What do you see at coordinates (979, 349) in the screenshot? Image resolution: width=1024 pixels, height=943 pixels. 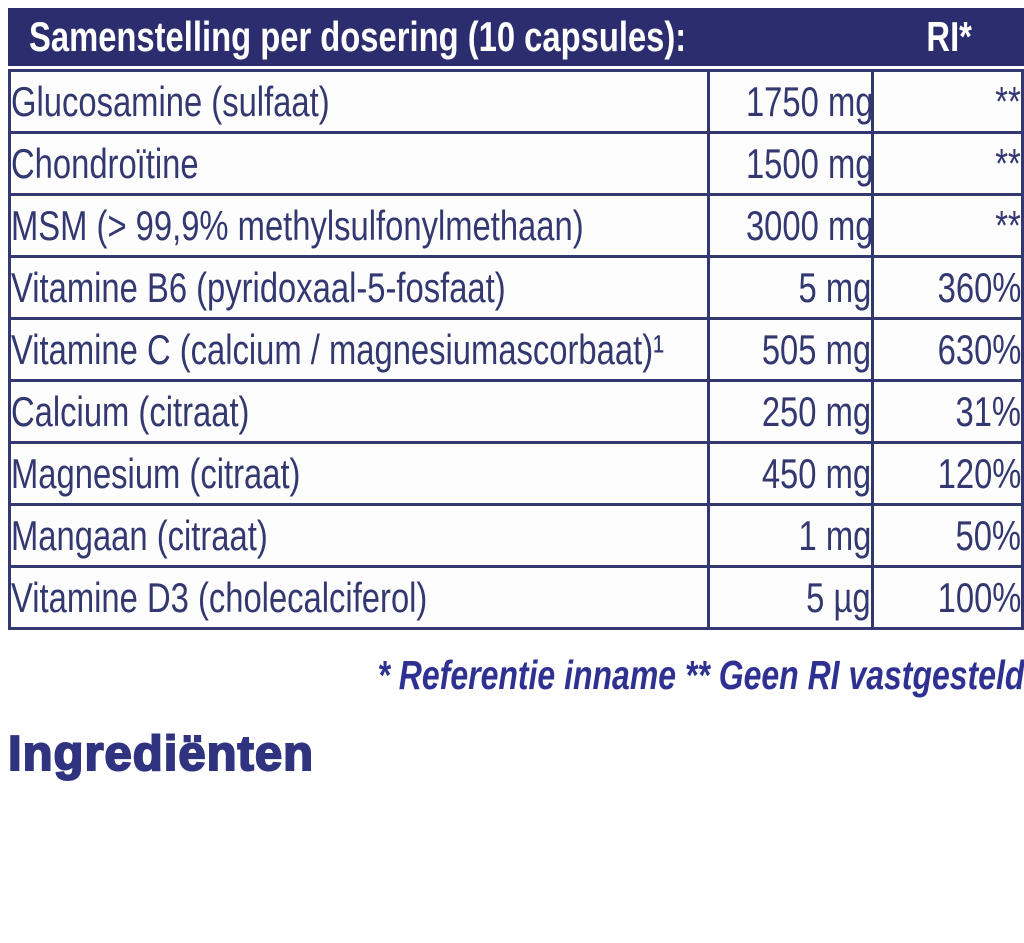 I see `ingredient-ri: 630%` at bounding box center [979, 349].